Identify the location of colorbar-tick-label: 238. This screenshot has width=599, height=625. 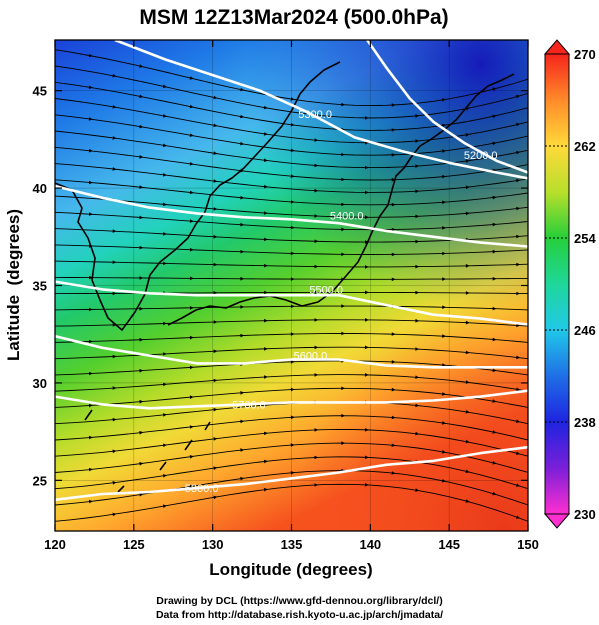
(585, 422).